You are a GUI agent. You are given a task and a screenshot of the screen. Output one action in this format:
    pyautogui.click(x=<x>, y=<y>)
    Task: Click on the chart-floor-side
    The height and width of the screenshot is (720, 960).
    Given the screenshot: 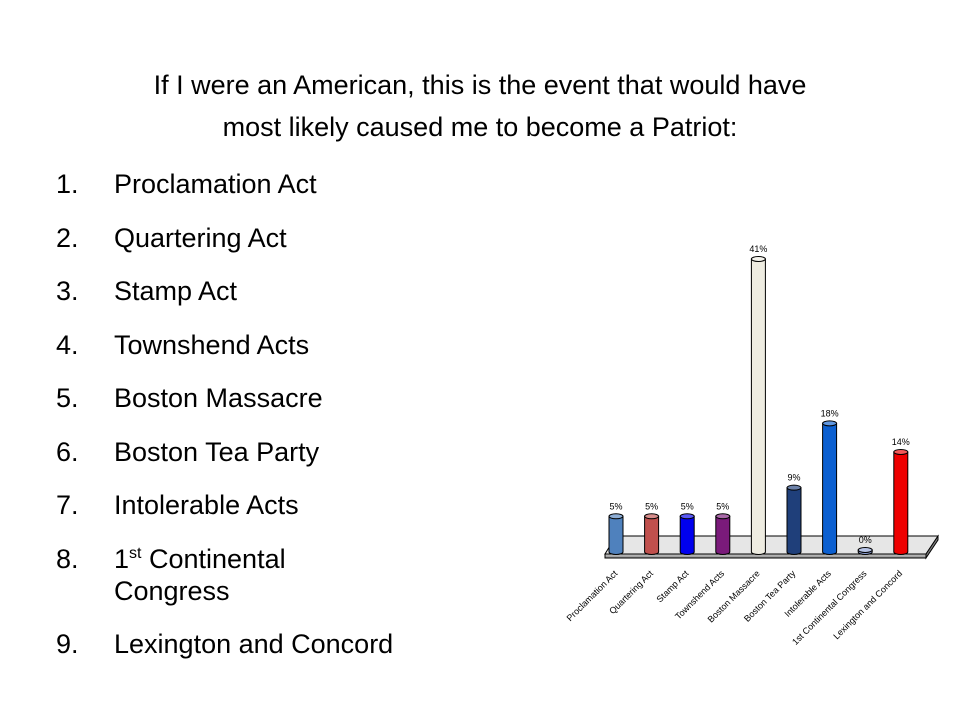 What is the action you would take?
    pyautogui.click(x=932, y=547)
    